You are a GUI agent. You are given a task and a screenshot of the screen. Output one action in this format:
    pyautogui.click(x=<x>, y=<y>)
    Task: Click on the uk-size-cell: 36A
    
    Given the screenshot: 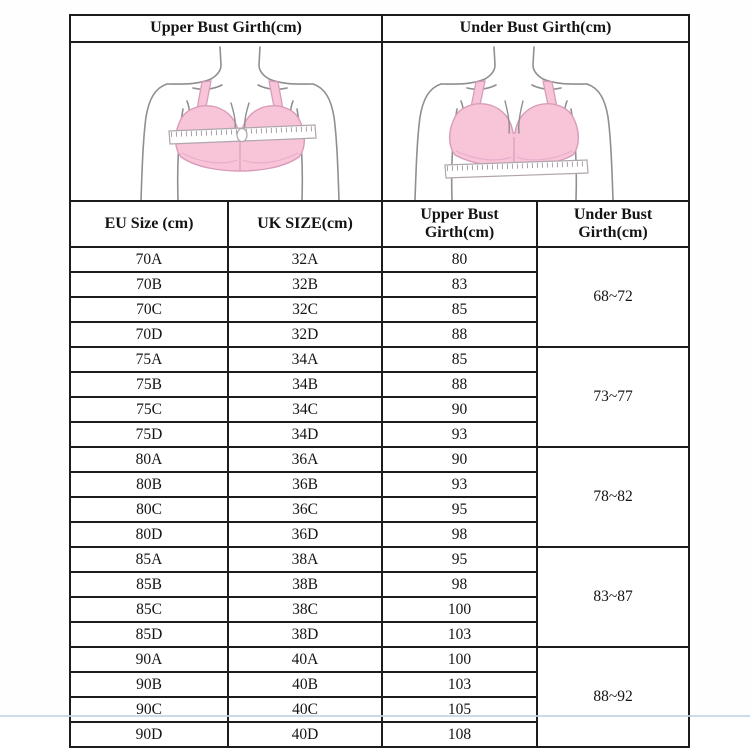 What is the action you would take?
    pyautogui.click(x=305, y=459)
    